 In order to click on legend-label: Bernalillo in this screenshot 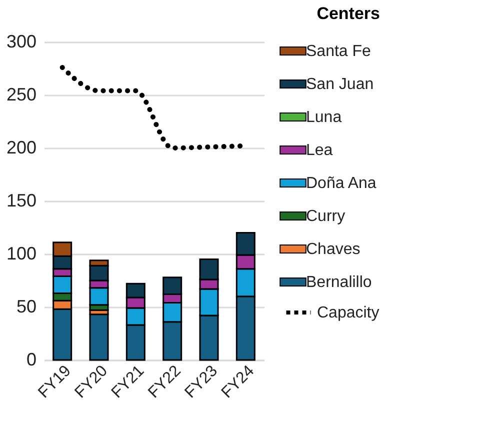, I will do `click(339, 282)`.